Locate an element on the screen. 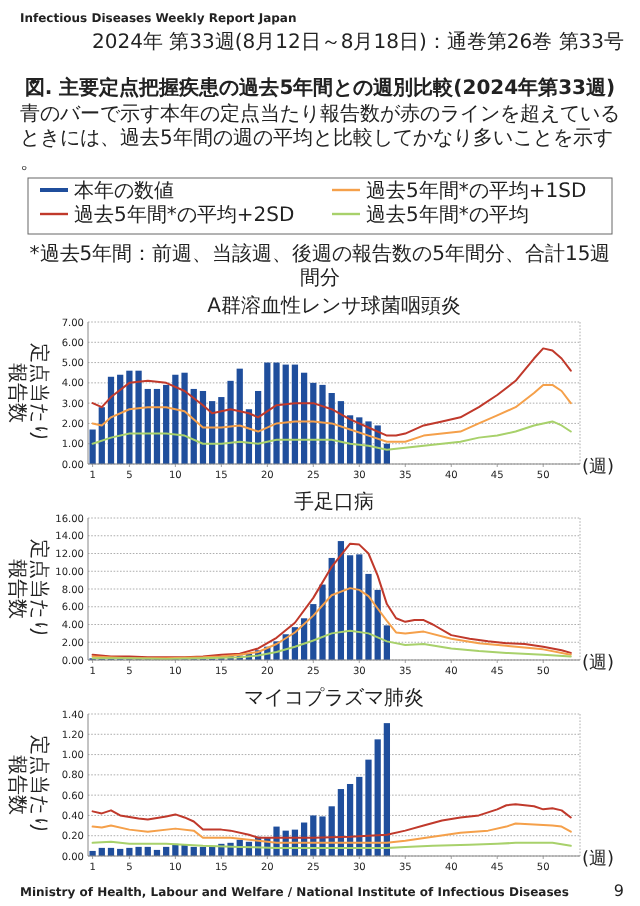  text: 2024年 第33週(8月12日～8月18日)：通巻第26巻 第33号 is located at coordinates (358, 42).